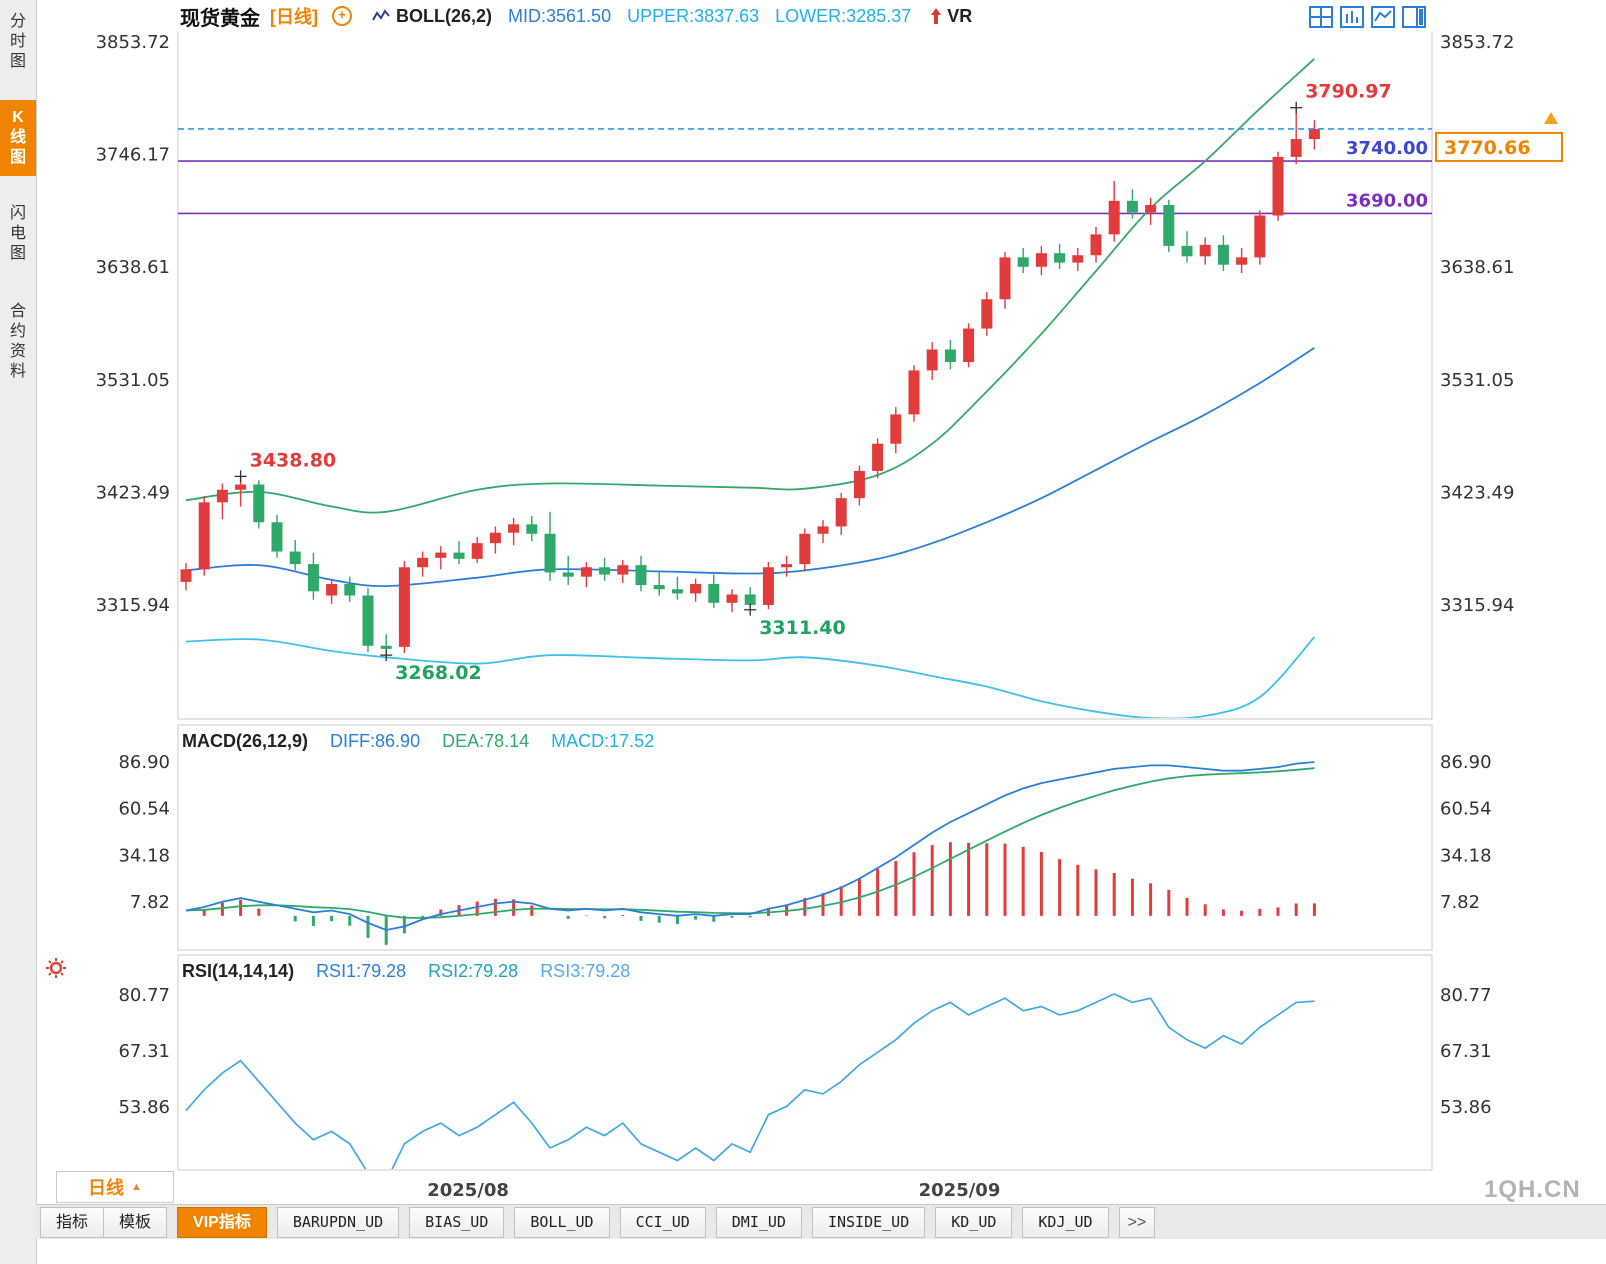  Describe the element at coordinates (375, 741) in the screenshot. I see `macd-diff-value: DIFF:86.90` at that location.